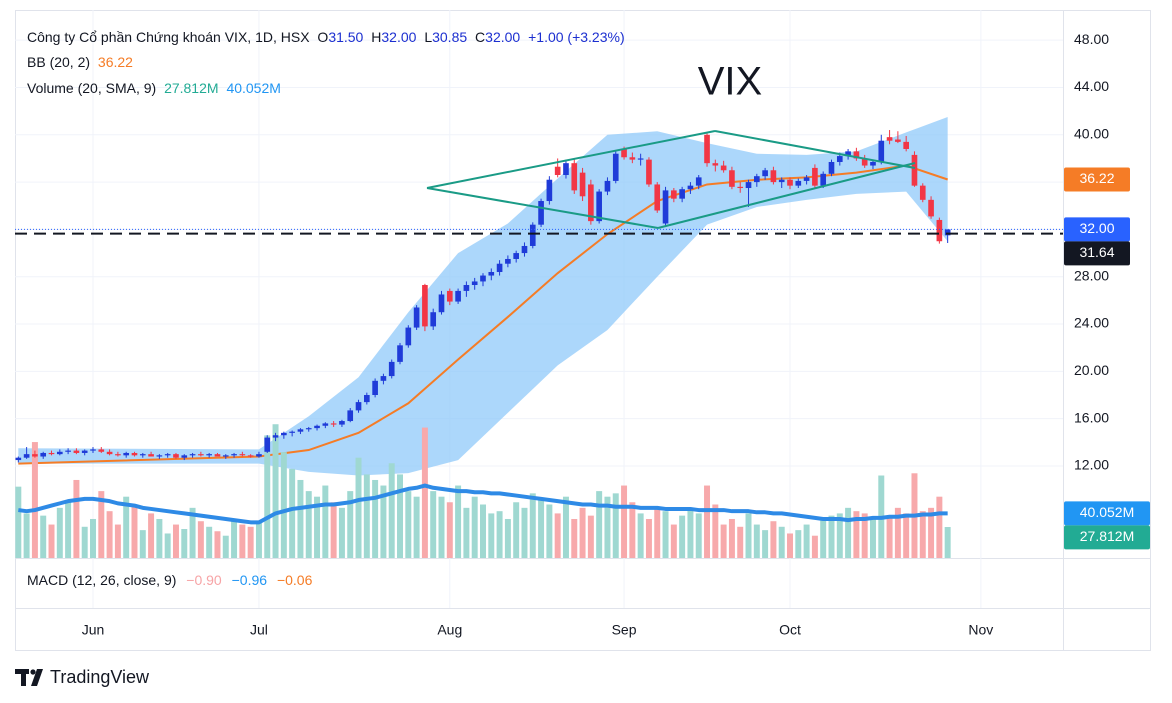 This screenshot has height=703, width=1172. I want to click on y-tick-label: 12.00, so click(1091, 465).